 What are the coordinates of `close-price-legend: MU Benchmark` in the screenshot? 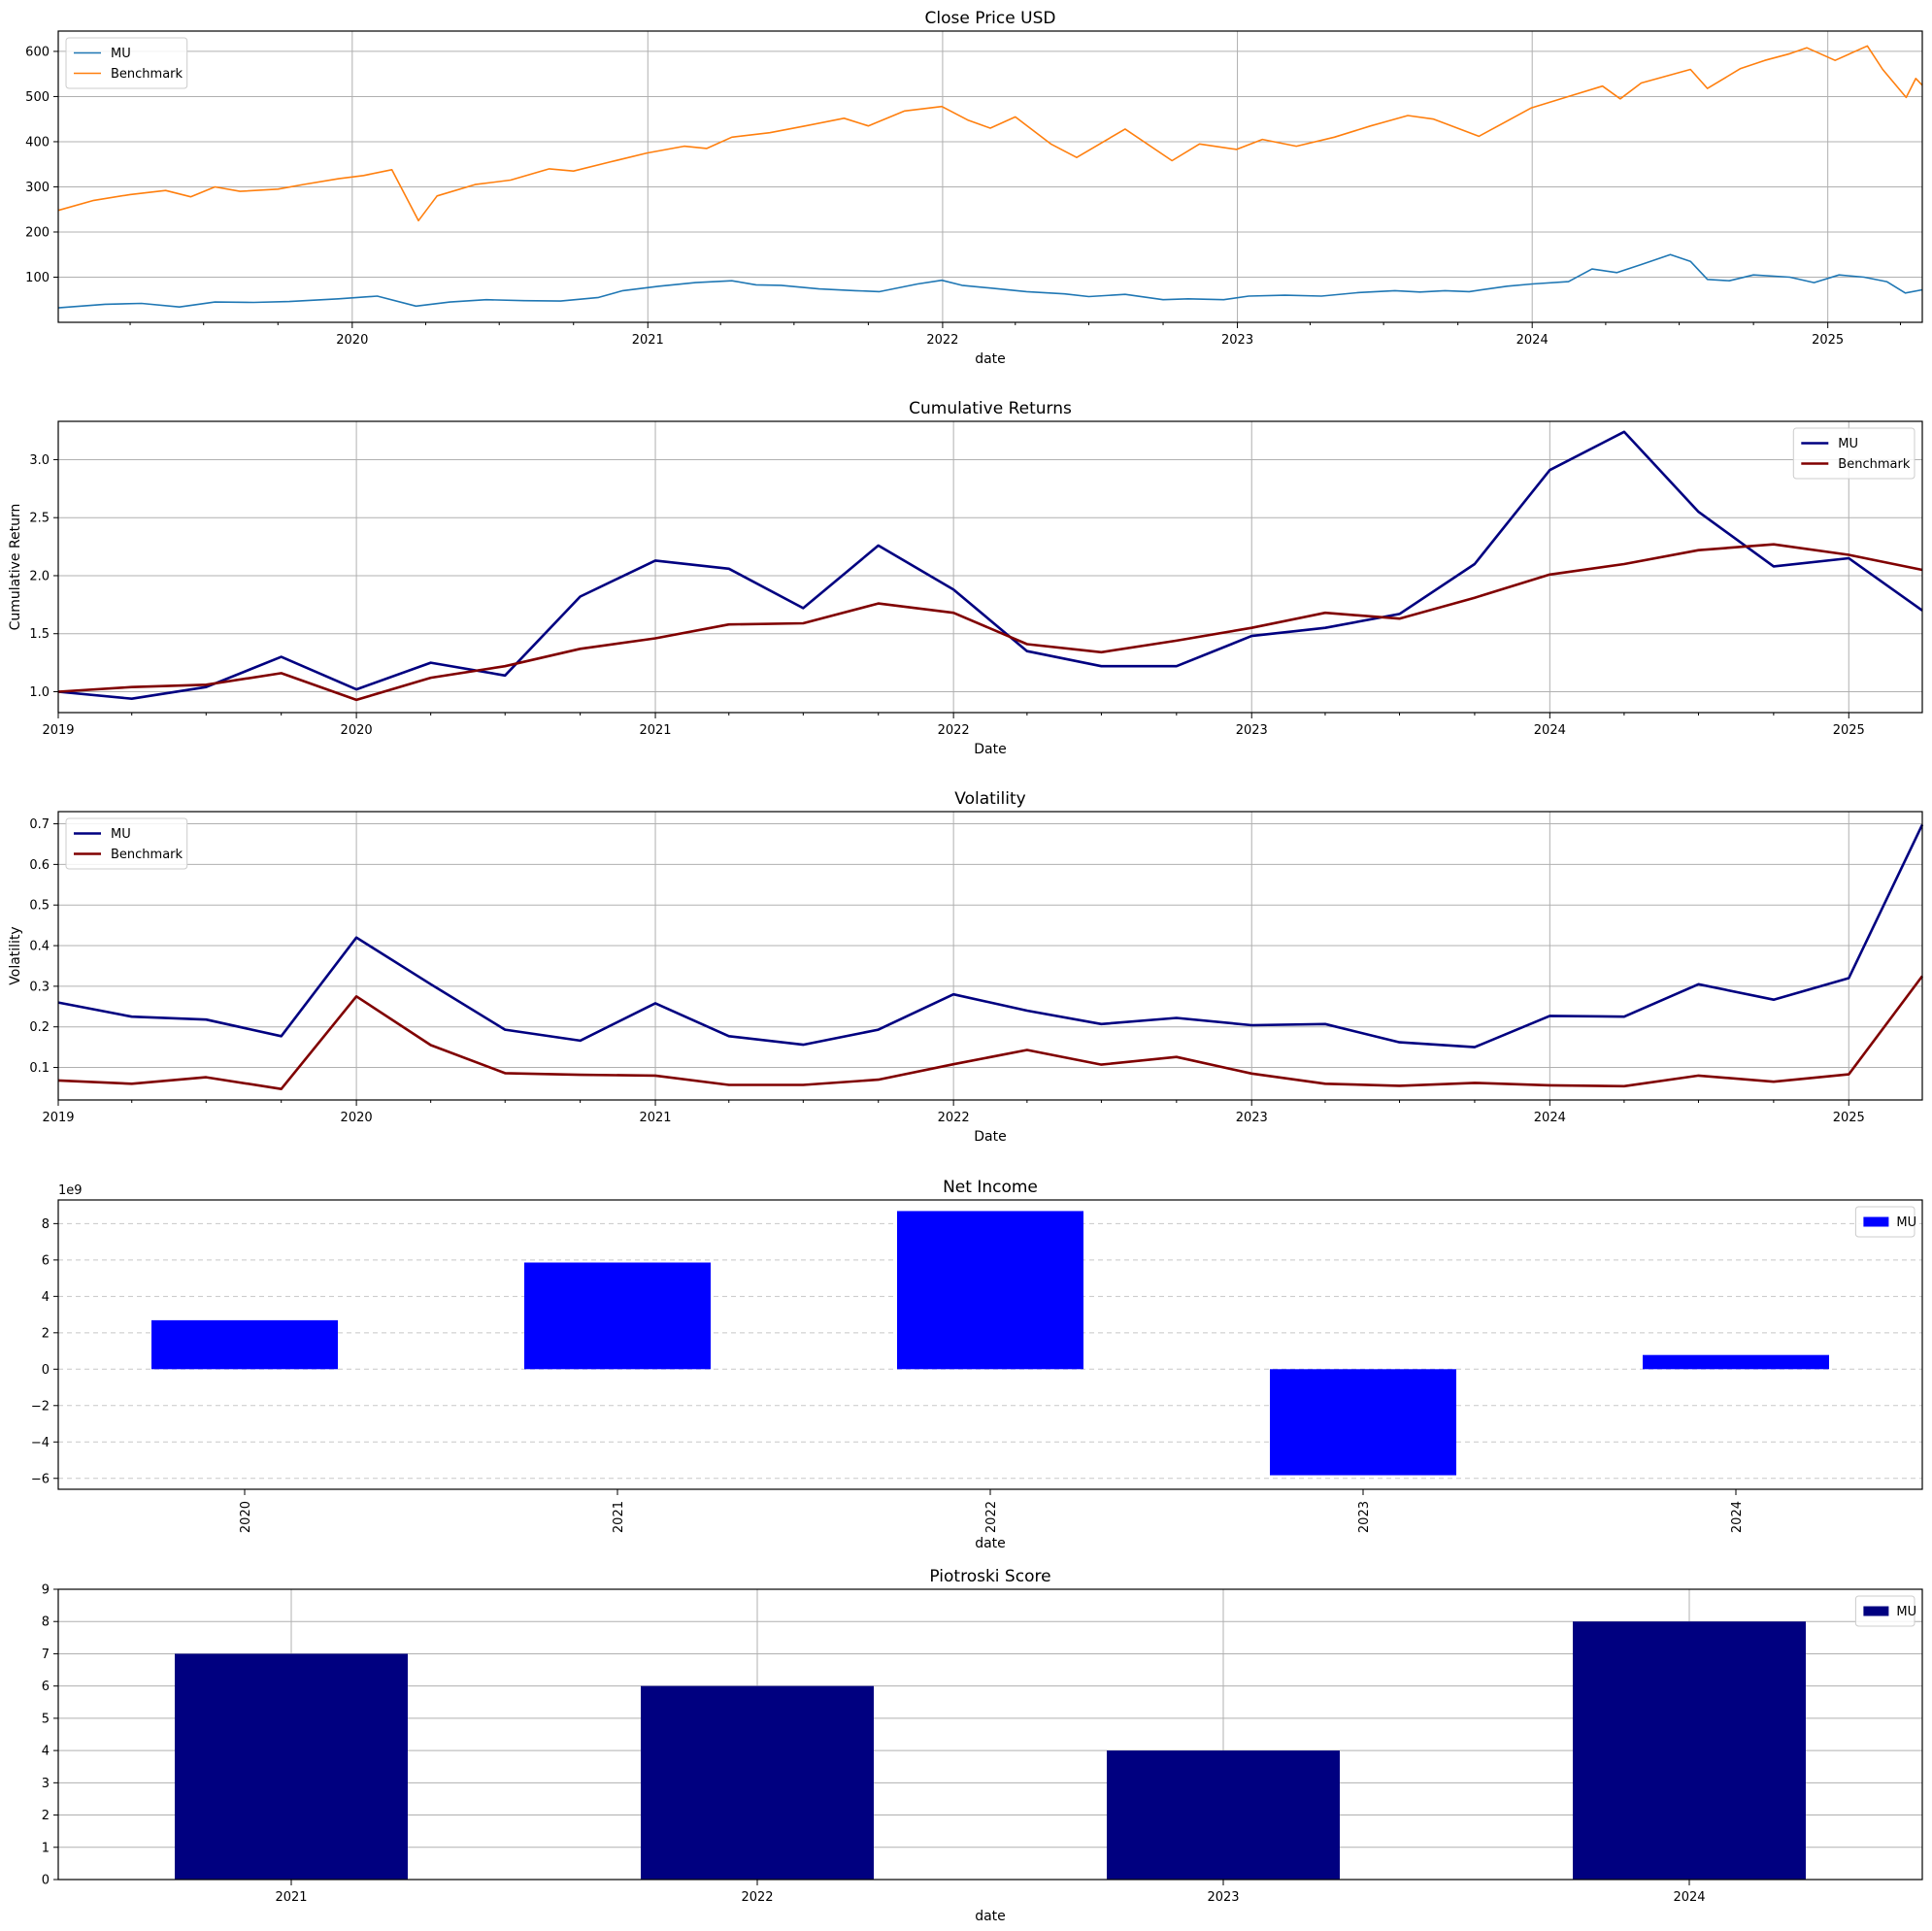 It's located at (127, 63).